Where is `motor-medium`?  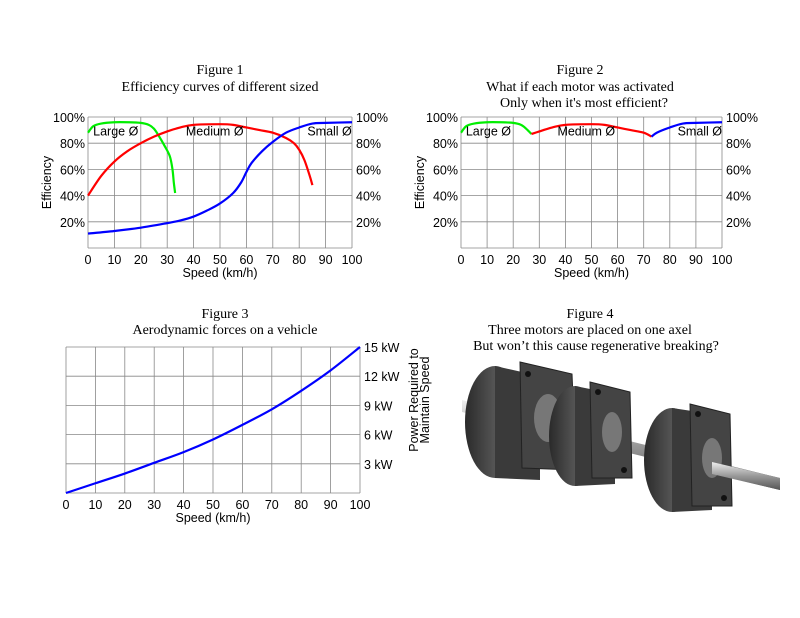
motor-medium is located at coordinates (591, 433).